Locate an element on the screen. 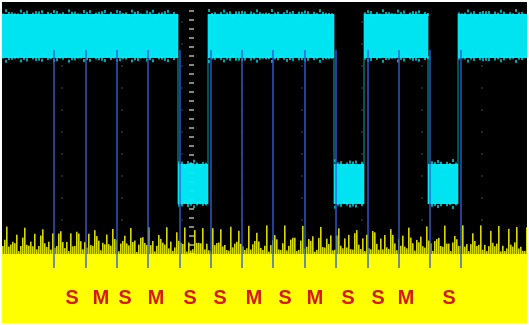 The image size is (529, 325). trace-segment-low is located at coordinates (349, 184).